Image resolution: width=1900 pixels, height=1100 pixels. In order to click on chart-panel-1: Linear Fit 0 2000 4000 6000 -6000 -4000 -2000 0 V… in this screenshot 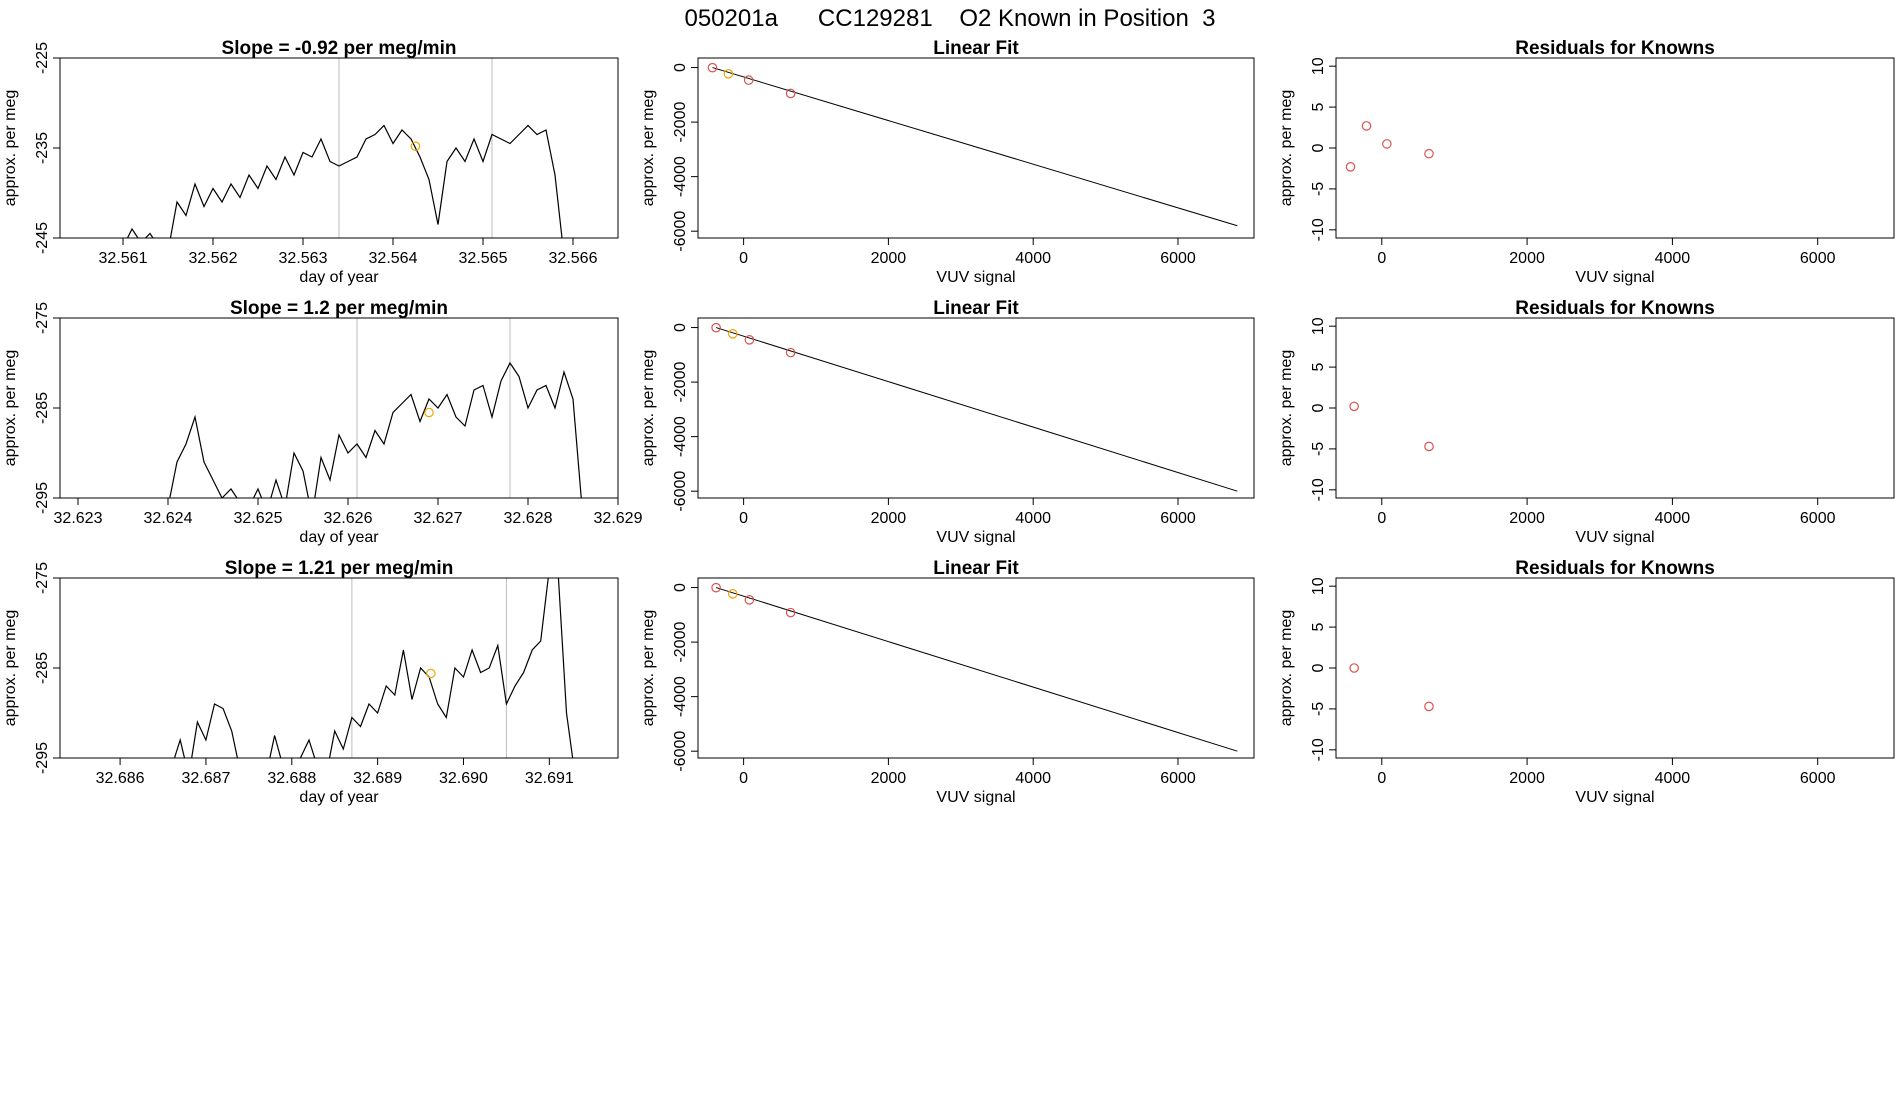, I will do `click(947, 162)`.